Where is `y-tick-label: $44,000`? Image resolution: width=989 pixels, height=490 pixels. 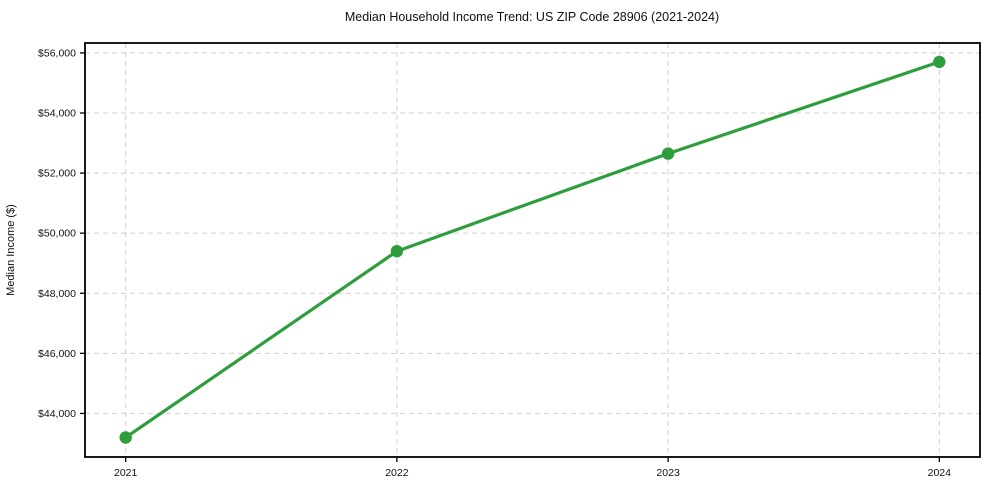 y-tick-label: $44,000 is located at coordinates (57, 414).